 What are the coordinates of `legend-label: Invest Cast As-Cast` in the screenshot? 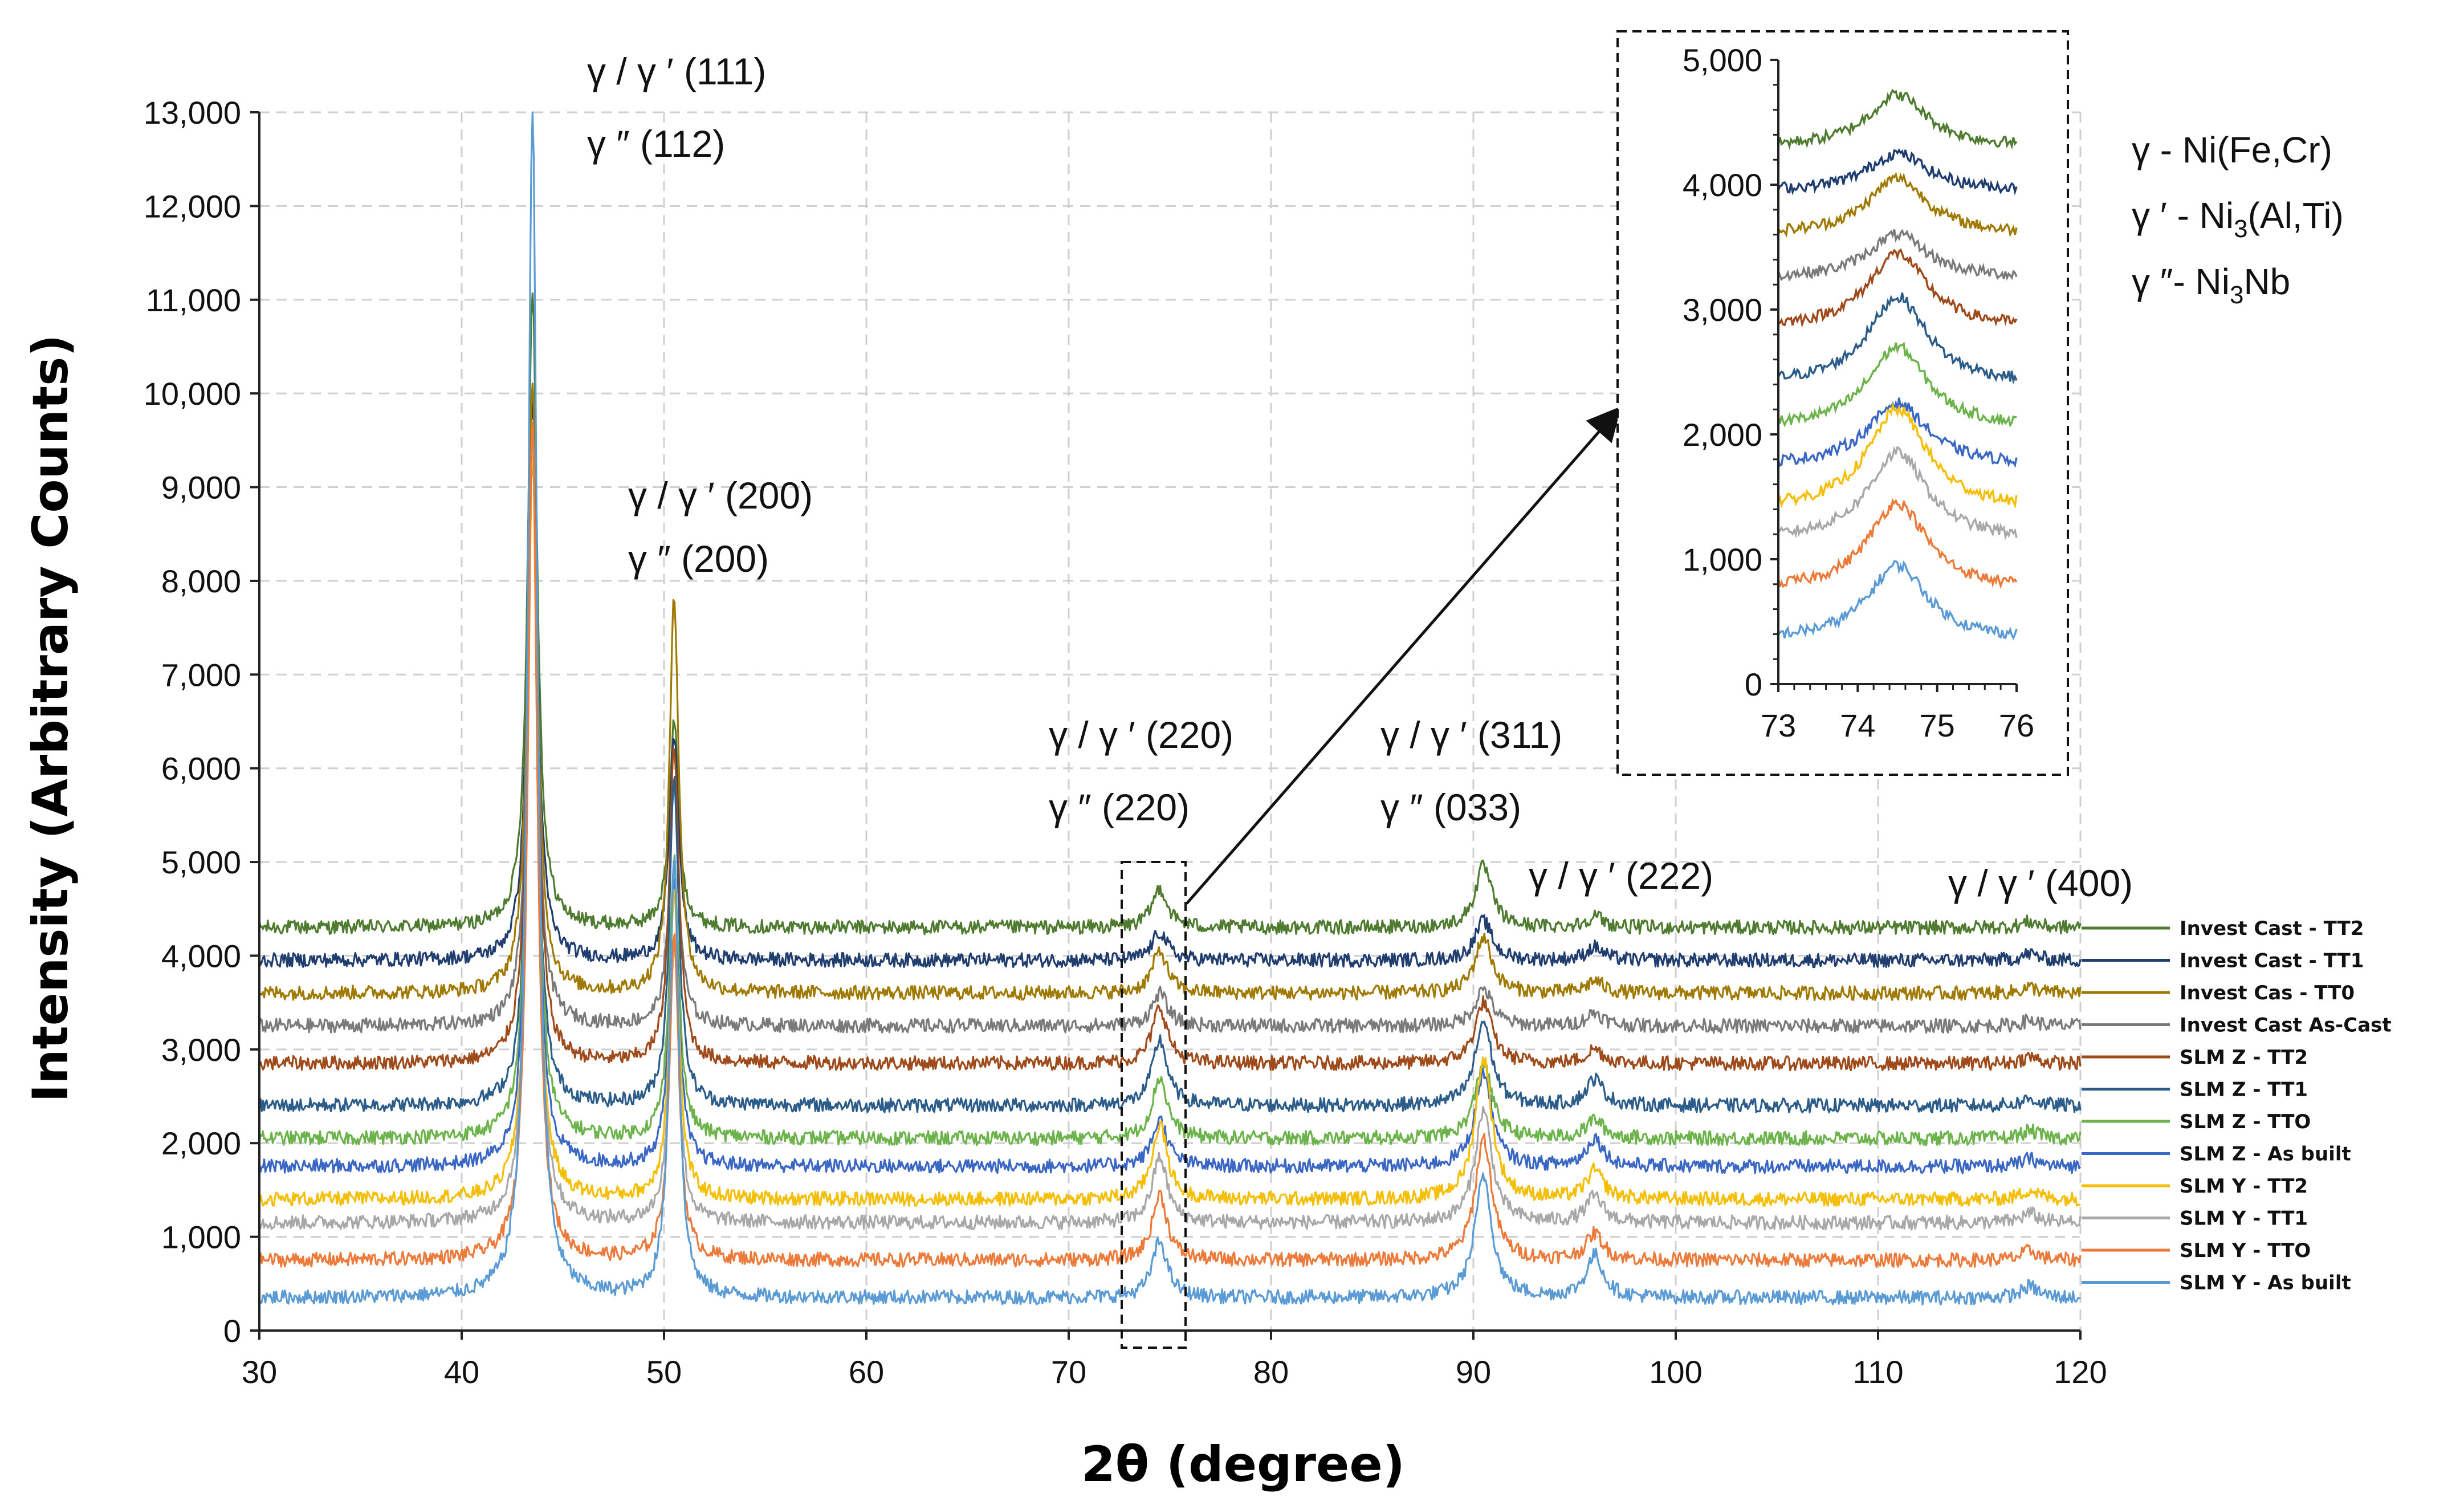 It's located at (2286, 1025).